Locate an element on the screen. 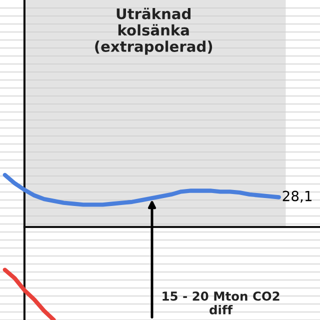 The image size is (320, 320). text: Uträknad kolsänka (extrapolerad) is located at coordinates (153, 31).